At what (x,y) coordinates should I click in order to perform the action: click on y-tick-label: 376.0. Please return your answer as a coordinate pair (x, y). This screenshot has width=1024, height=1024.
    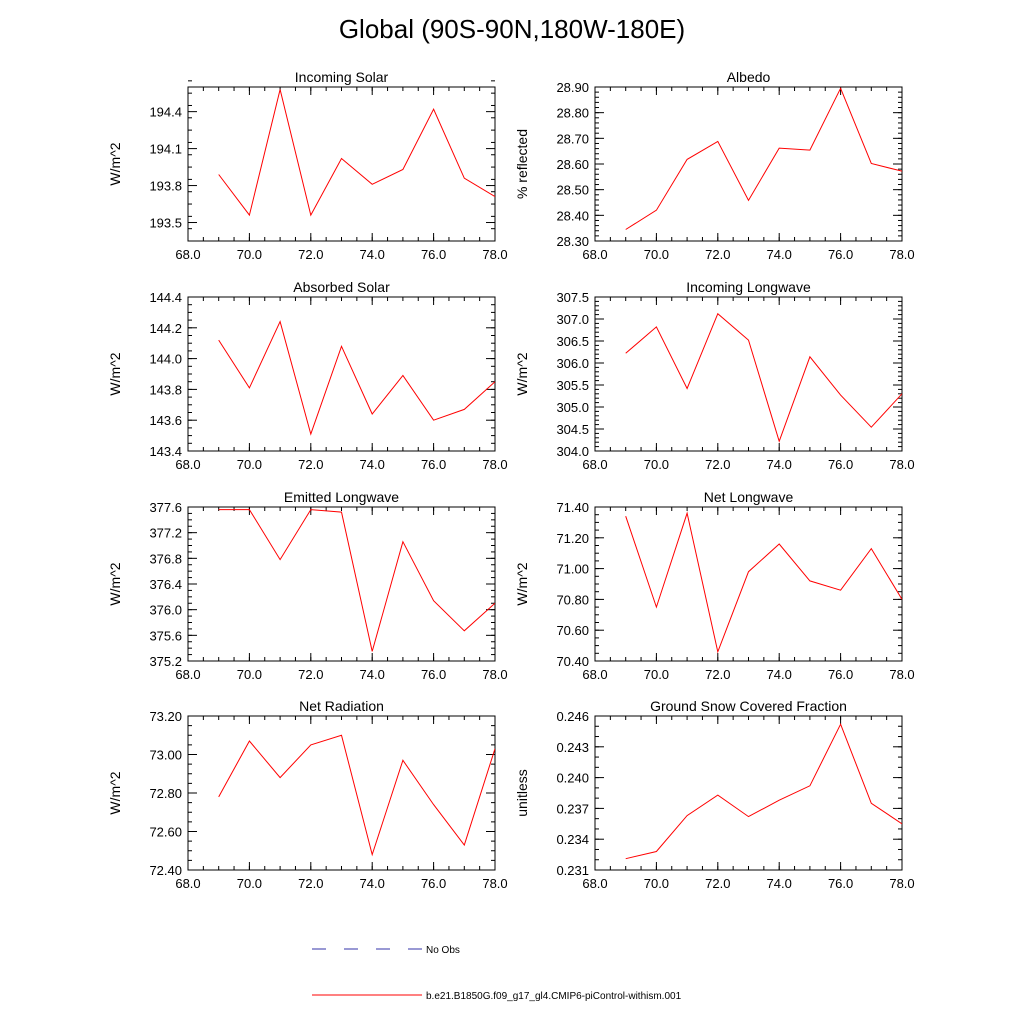
    Looking at the image, I should click on (165, 610).